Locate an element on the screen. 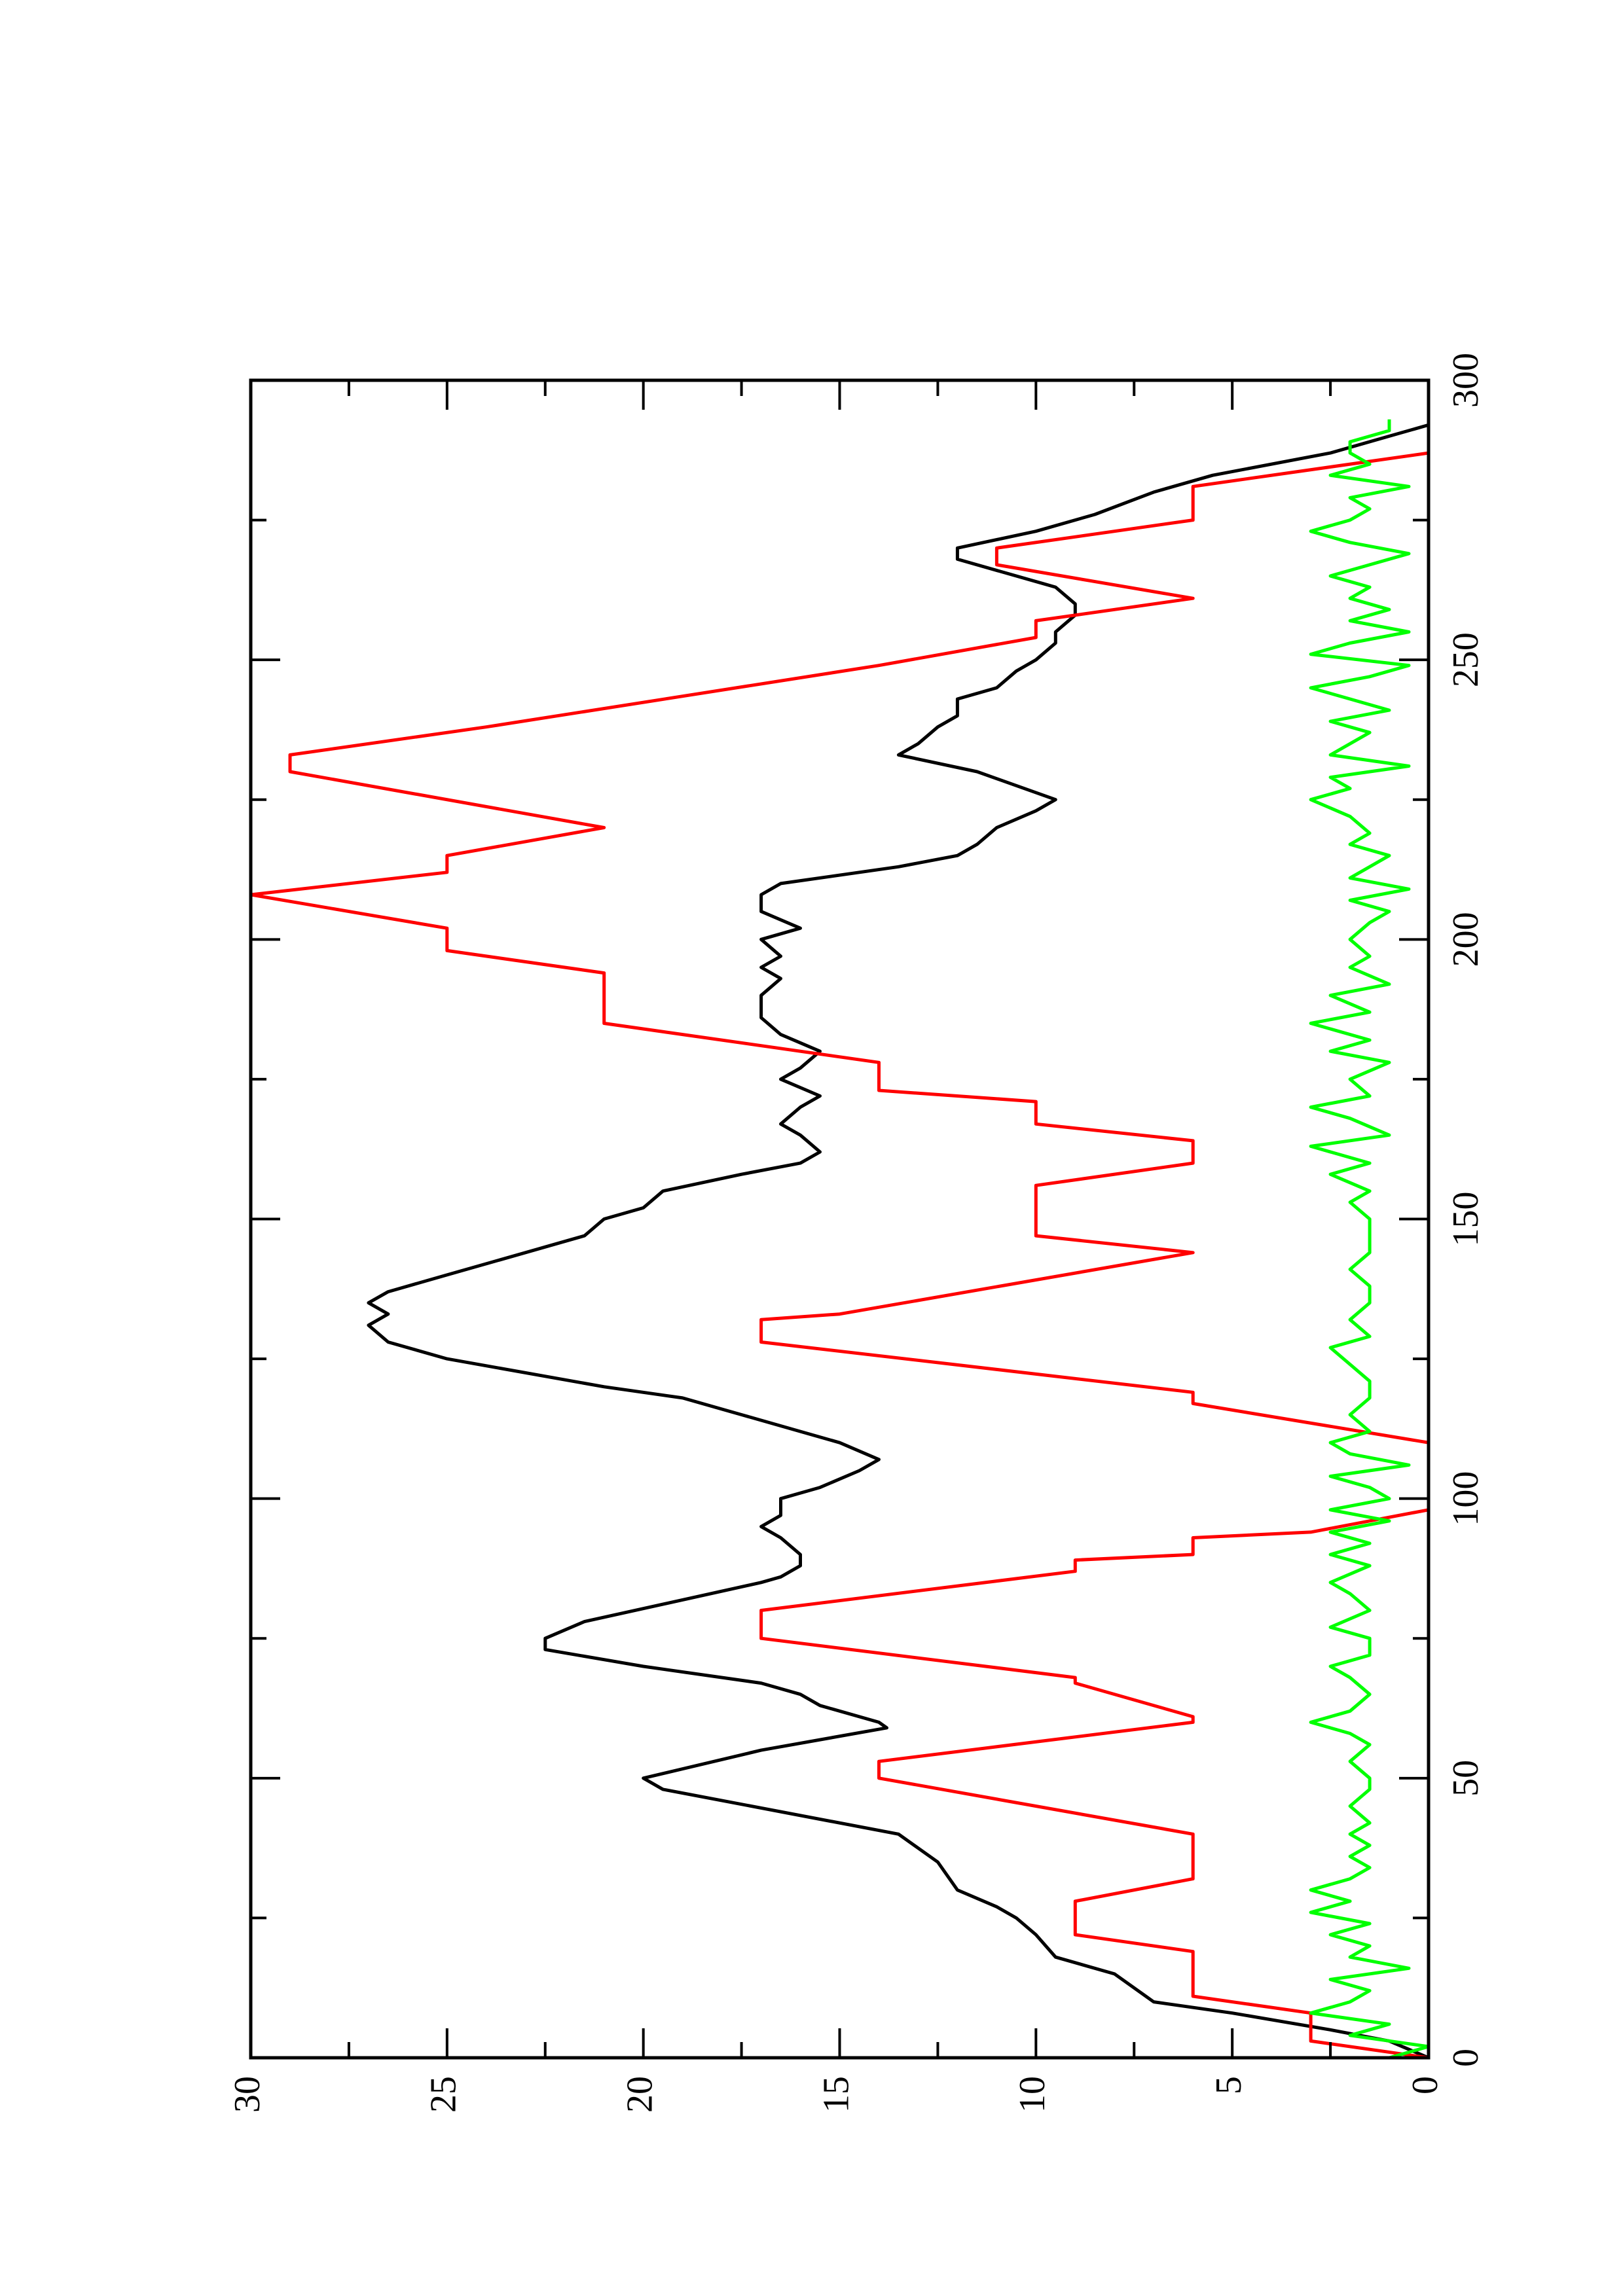  y-tick-label: 5 is located at coordinates (1229, 2085).